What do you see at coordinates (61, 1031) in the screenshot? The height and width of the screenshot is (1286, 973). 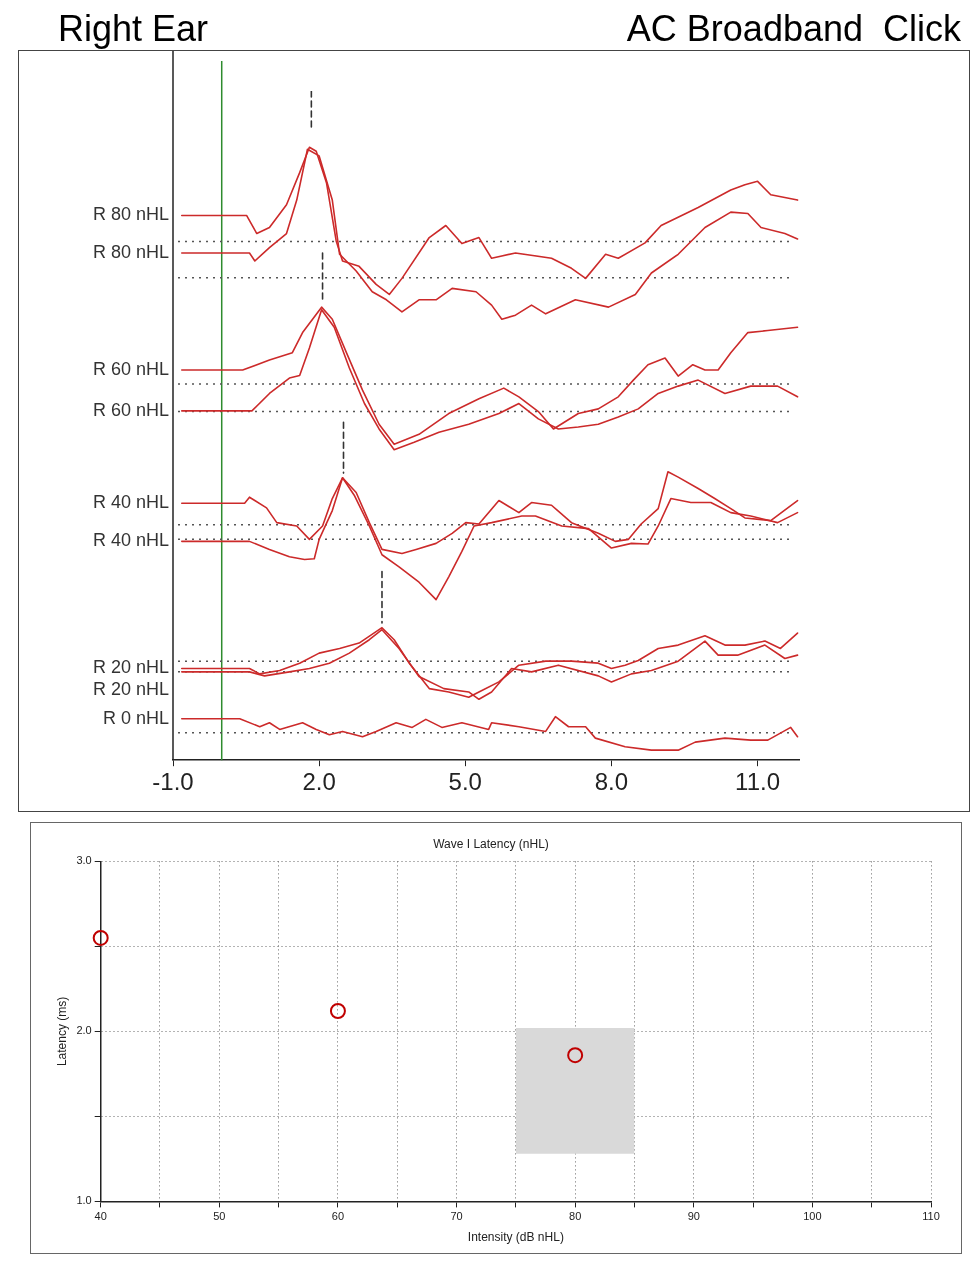 I see `y-axis-title: Latency (ms)` at bounding box center [61, 1031].